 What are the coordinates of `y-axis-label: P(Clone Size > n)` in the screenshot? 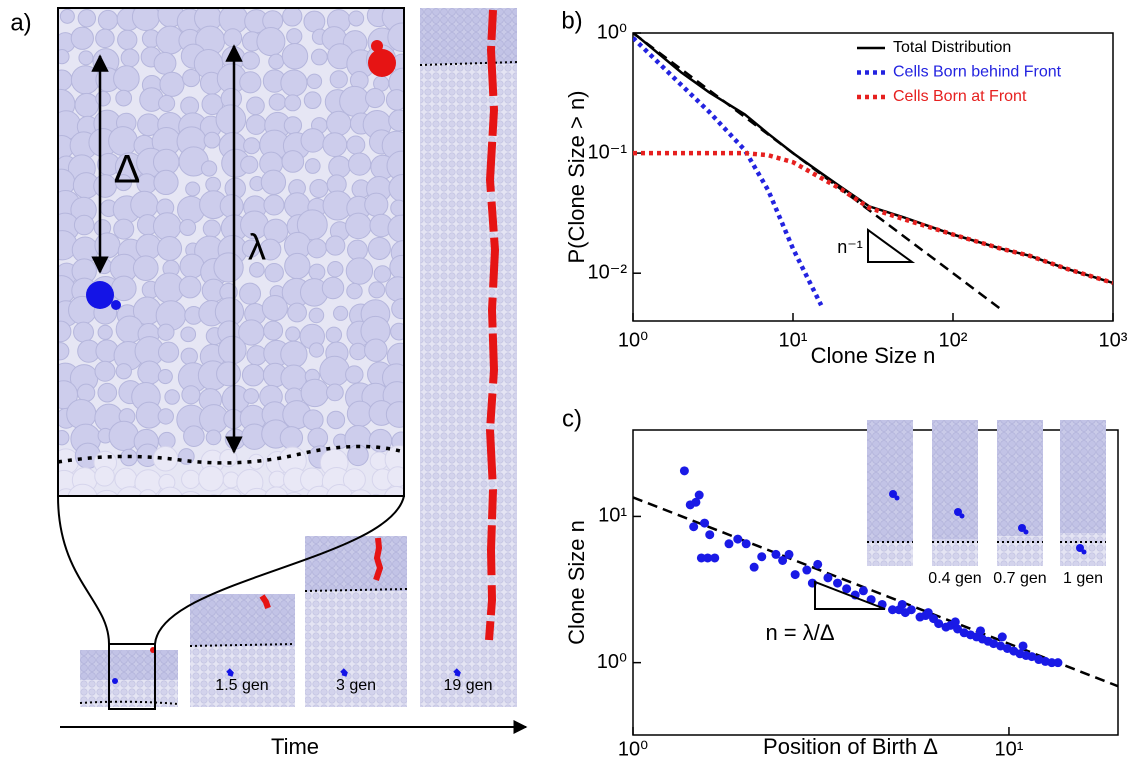 It's located at (576, 176).